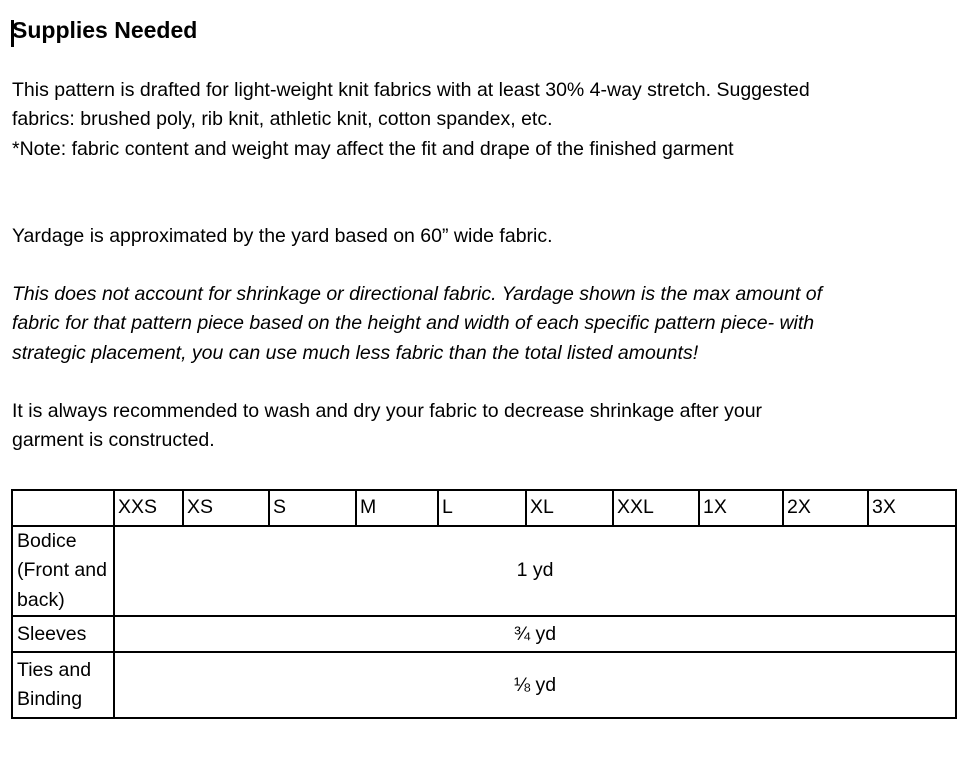  I want to click on size-header-xxl: XXL, so click(656, 508).